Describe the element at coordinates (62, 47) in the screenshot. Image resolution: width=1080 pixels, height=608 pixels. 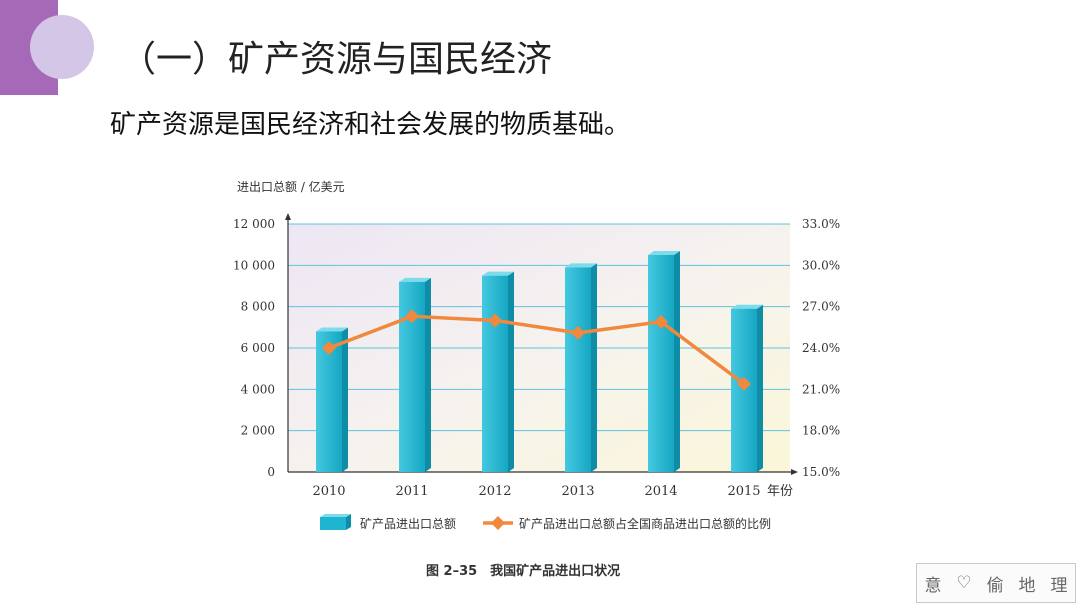
I see `corner-accent-circle` at that location.